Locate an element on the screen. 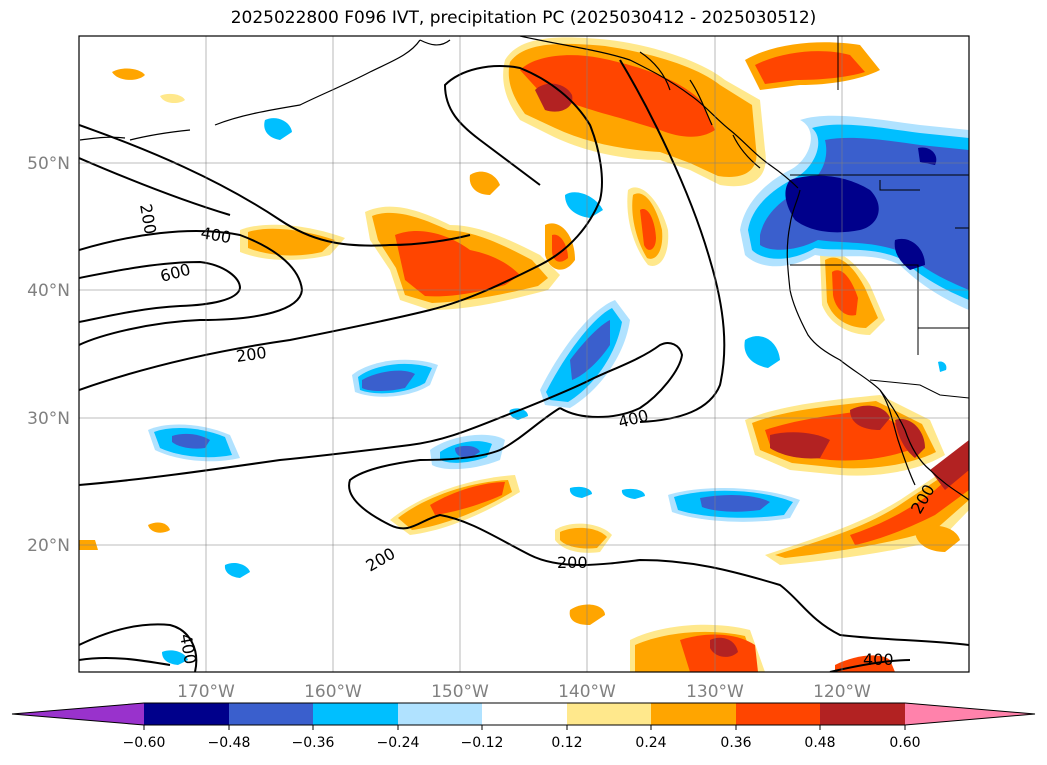 The width and height of the screenshot is (1047, 765). longitude-labels: 170°W 160°W 150°W 140°W 130°W 120°W is located at coordinates (524, 692).